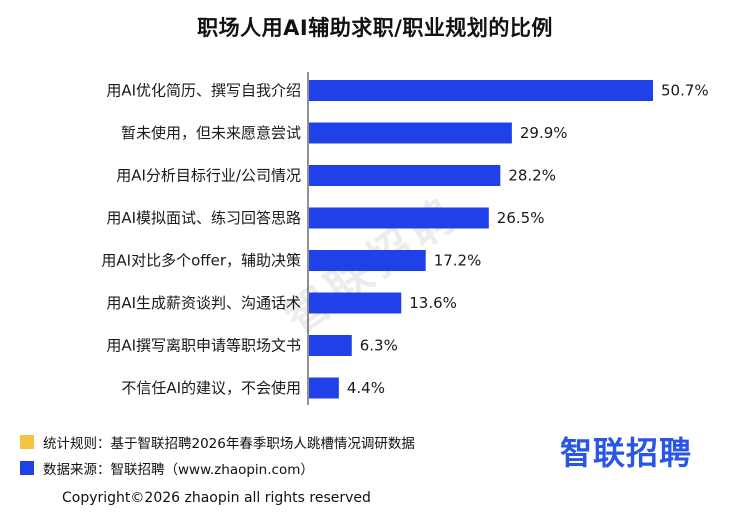 This screenshot has height=524, width=750. I want to click on value-label: 17.2%, so click(458, 261).